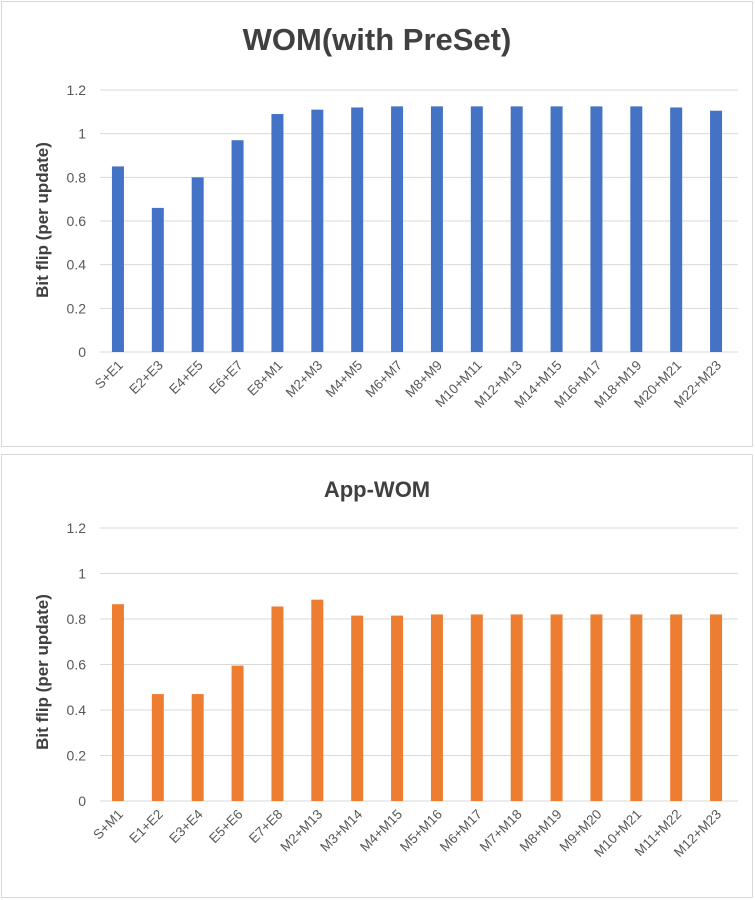  Describe the element at coordinates (109, 375) in the screenshot. I see `x-tick-label: S+E1` at that location.